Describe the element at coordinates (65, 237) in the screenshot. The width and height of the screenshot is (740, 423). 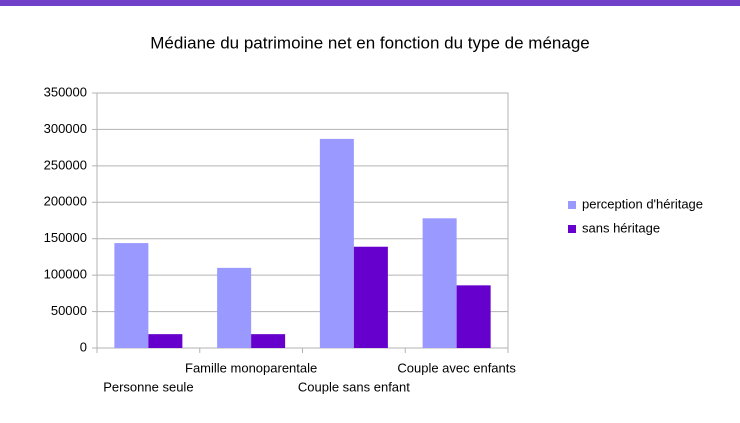
I see `y-tick-label: 150000` at that location.